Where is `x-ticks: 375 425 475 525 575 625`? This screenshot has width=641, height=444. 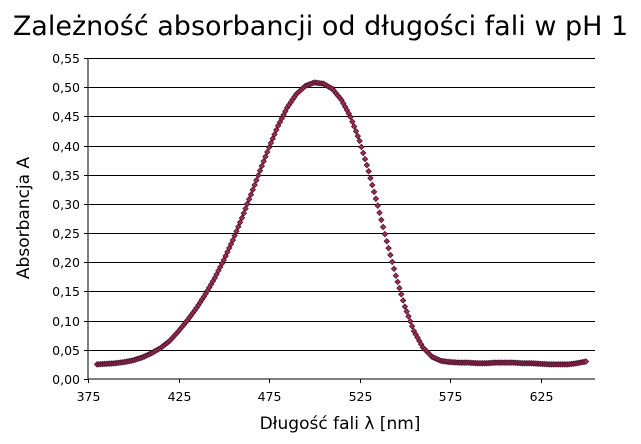 x-ticks: 375 425 475 525 575 625 is located at coordinates (315, 391).